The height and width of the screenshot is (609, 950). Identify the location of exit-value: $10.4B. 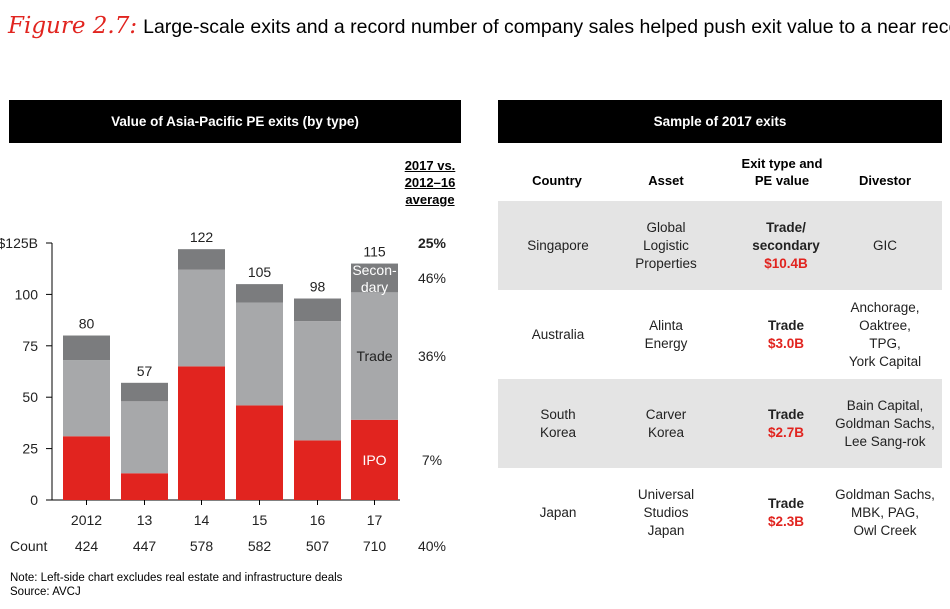
(786, 263).